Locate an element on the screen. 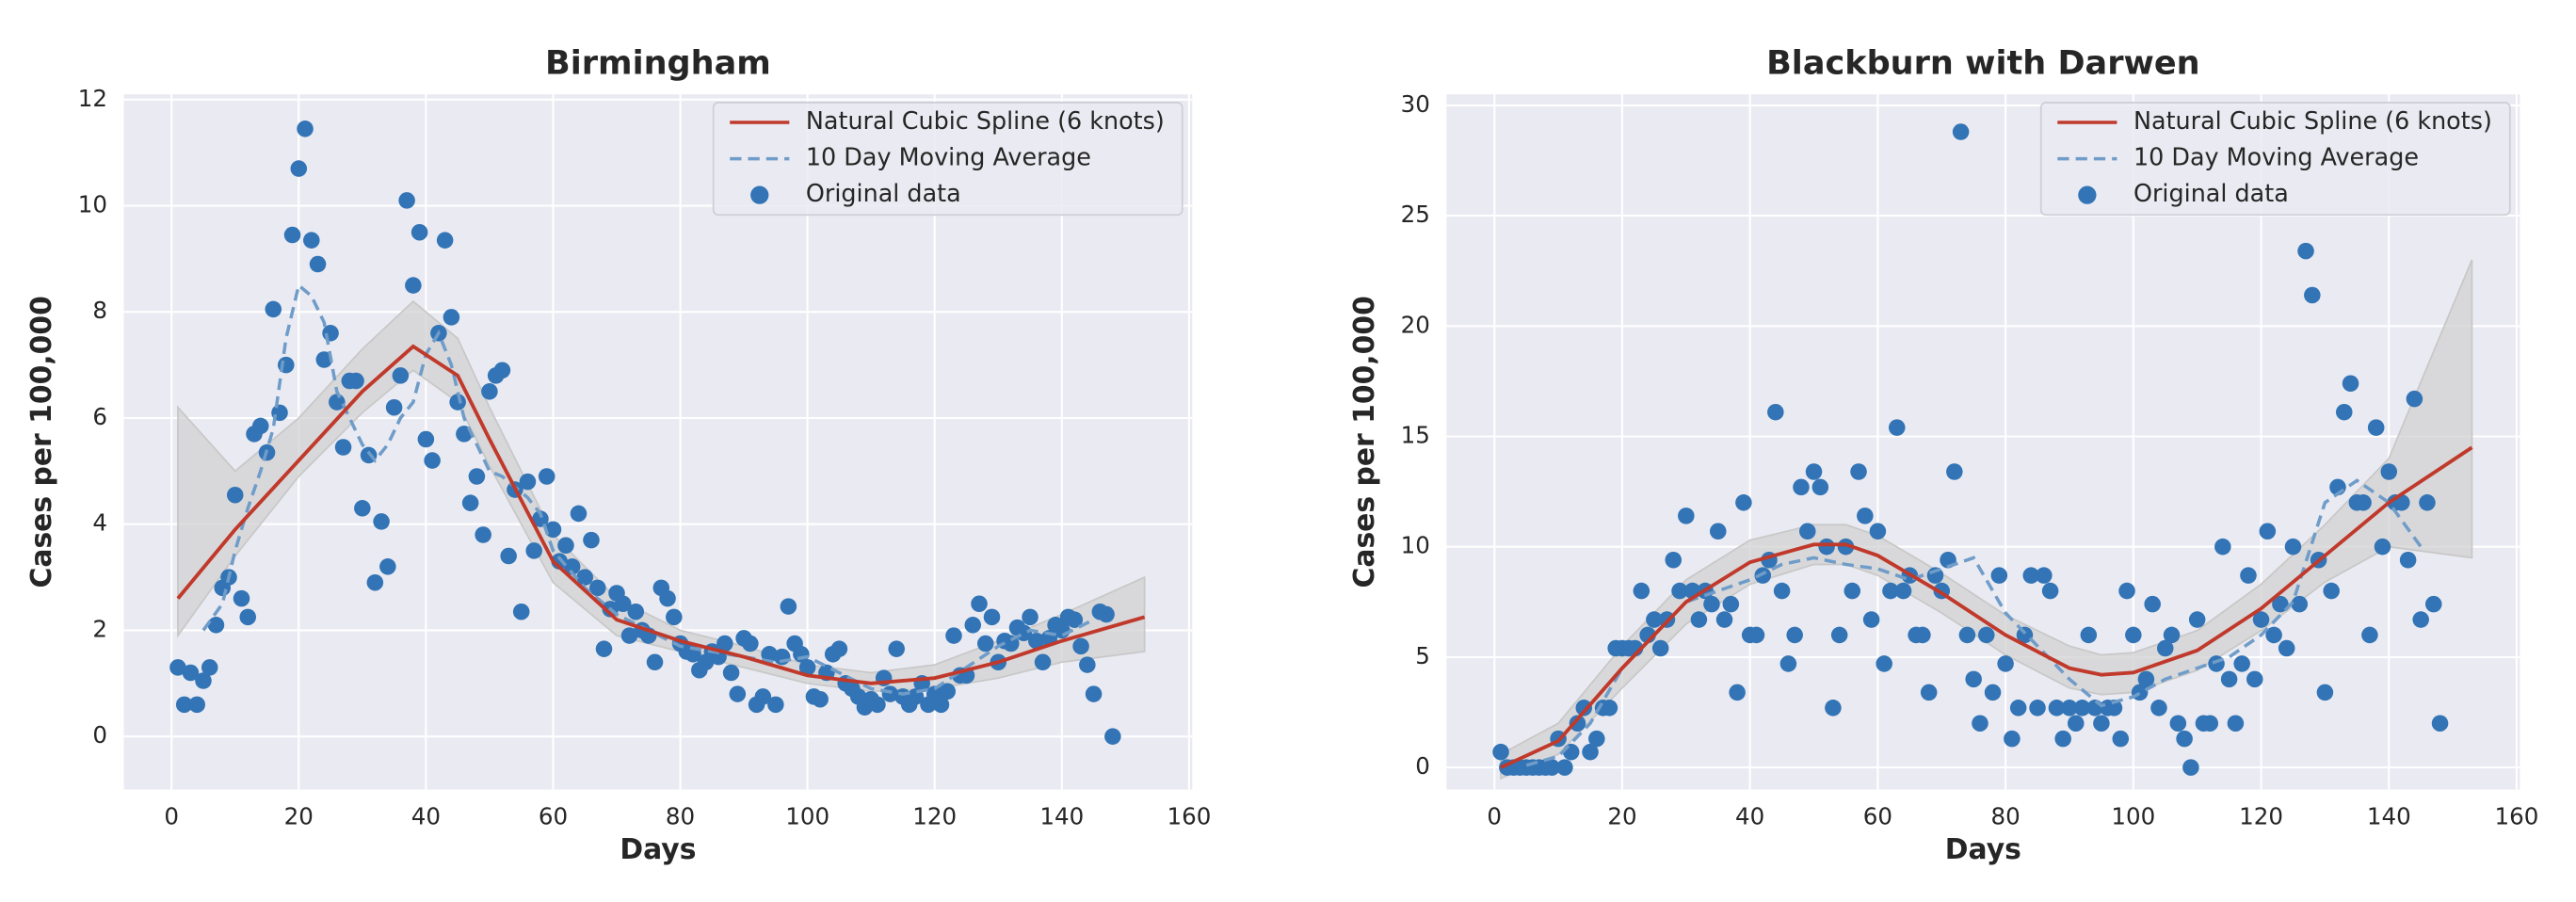  x-tick-label: 80 is located at coordinates (2005, 816).